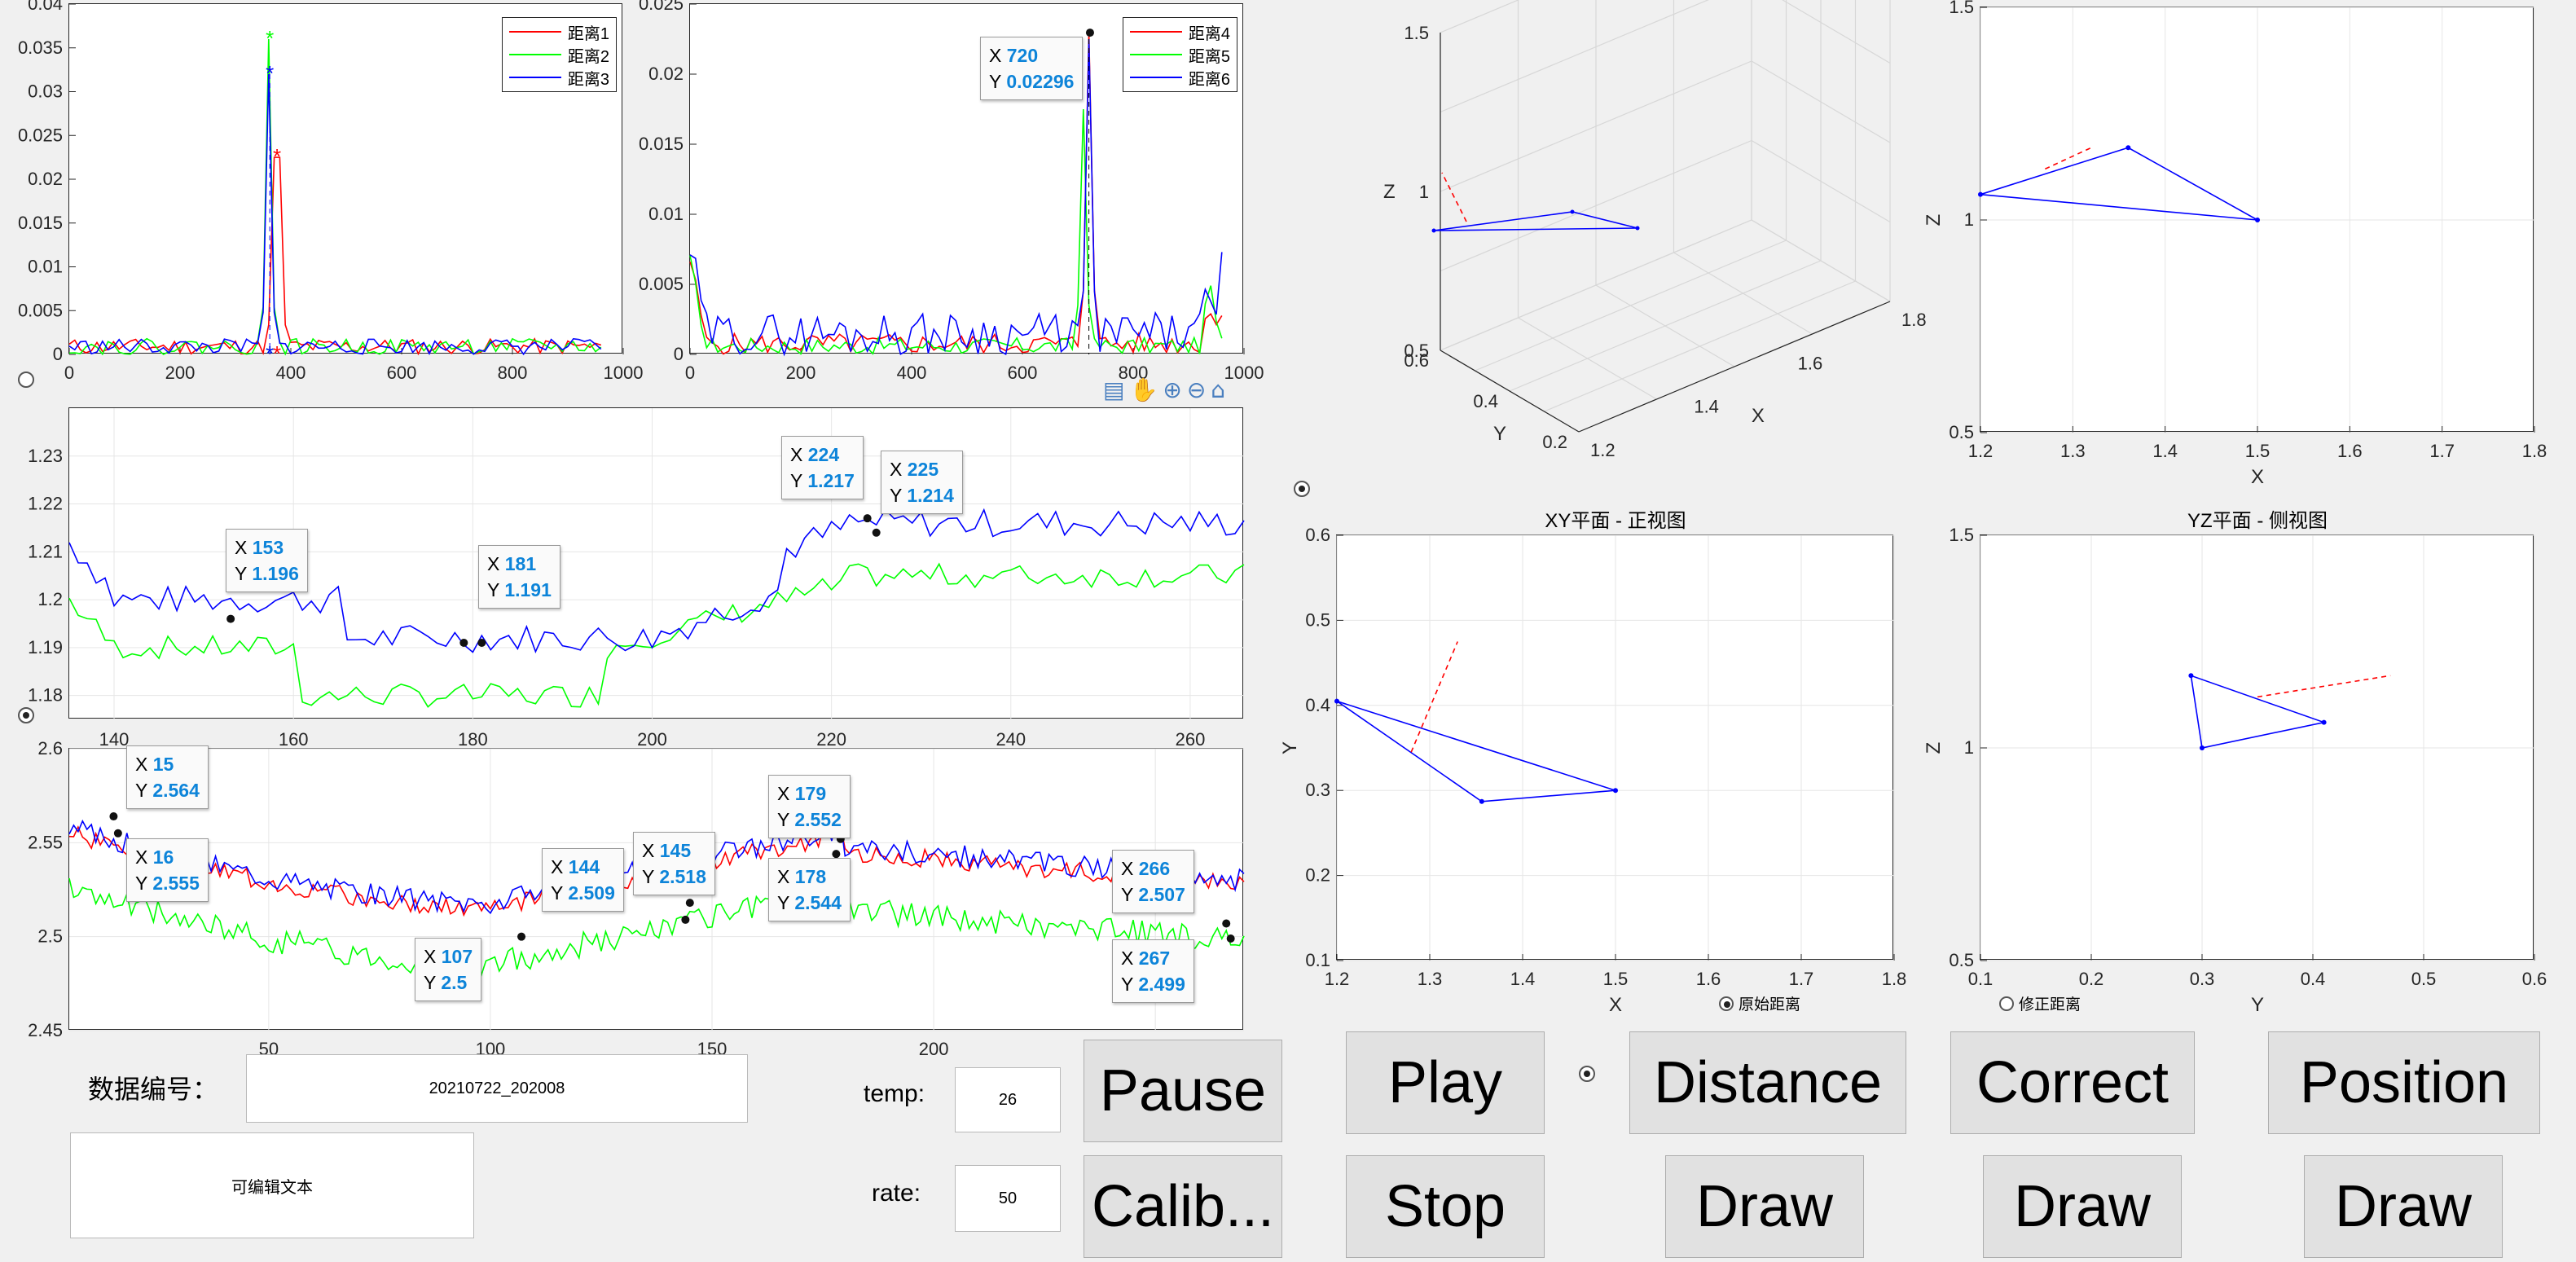  I want to click on y-tick-label: 0.025, so click(661, 7).